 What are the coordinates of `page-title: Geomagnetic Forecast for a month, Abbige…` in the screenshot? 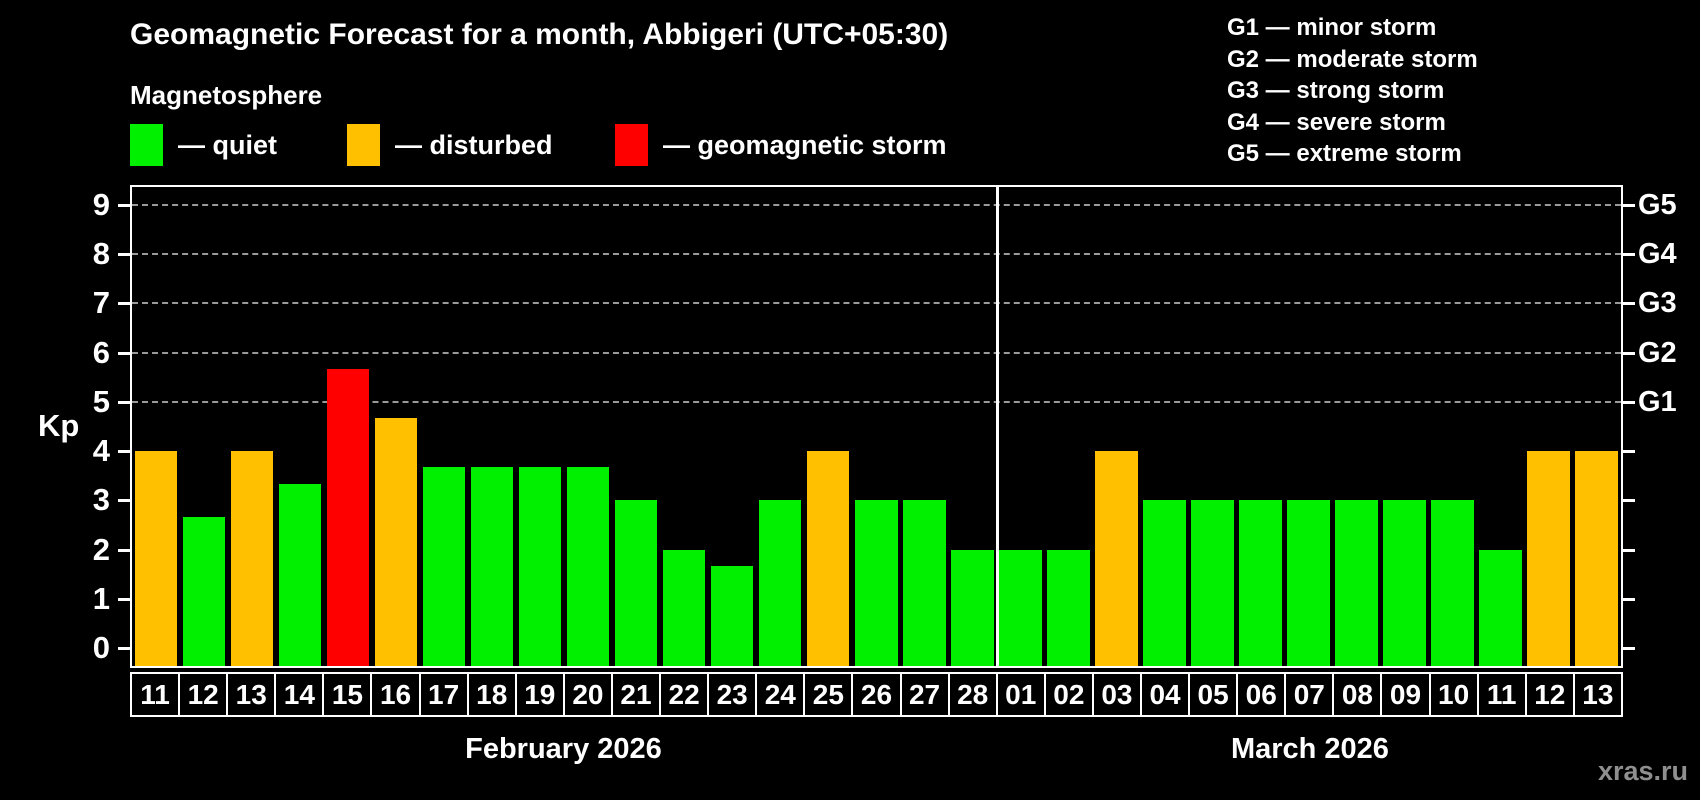 It's located at (539, 34).